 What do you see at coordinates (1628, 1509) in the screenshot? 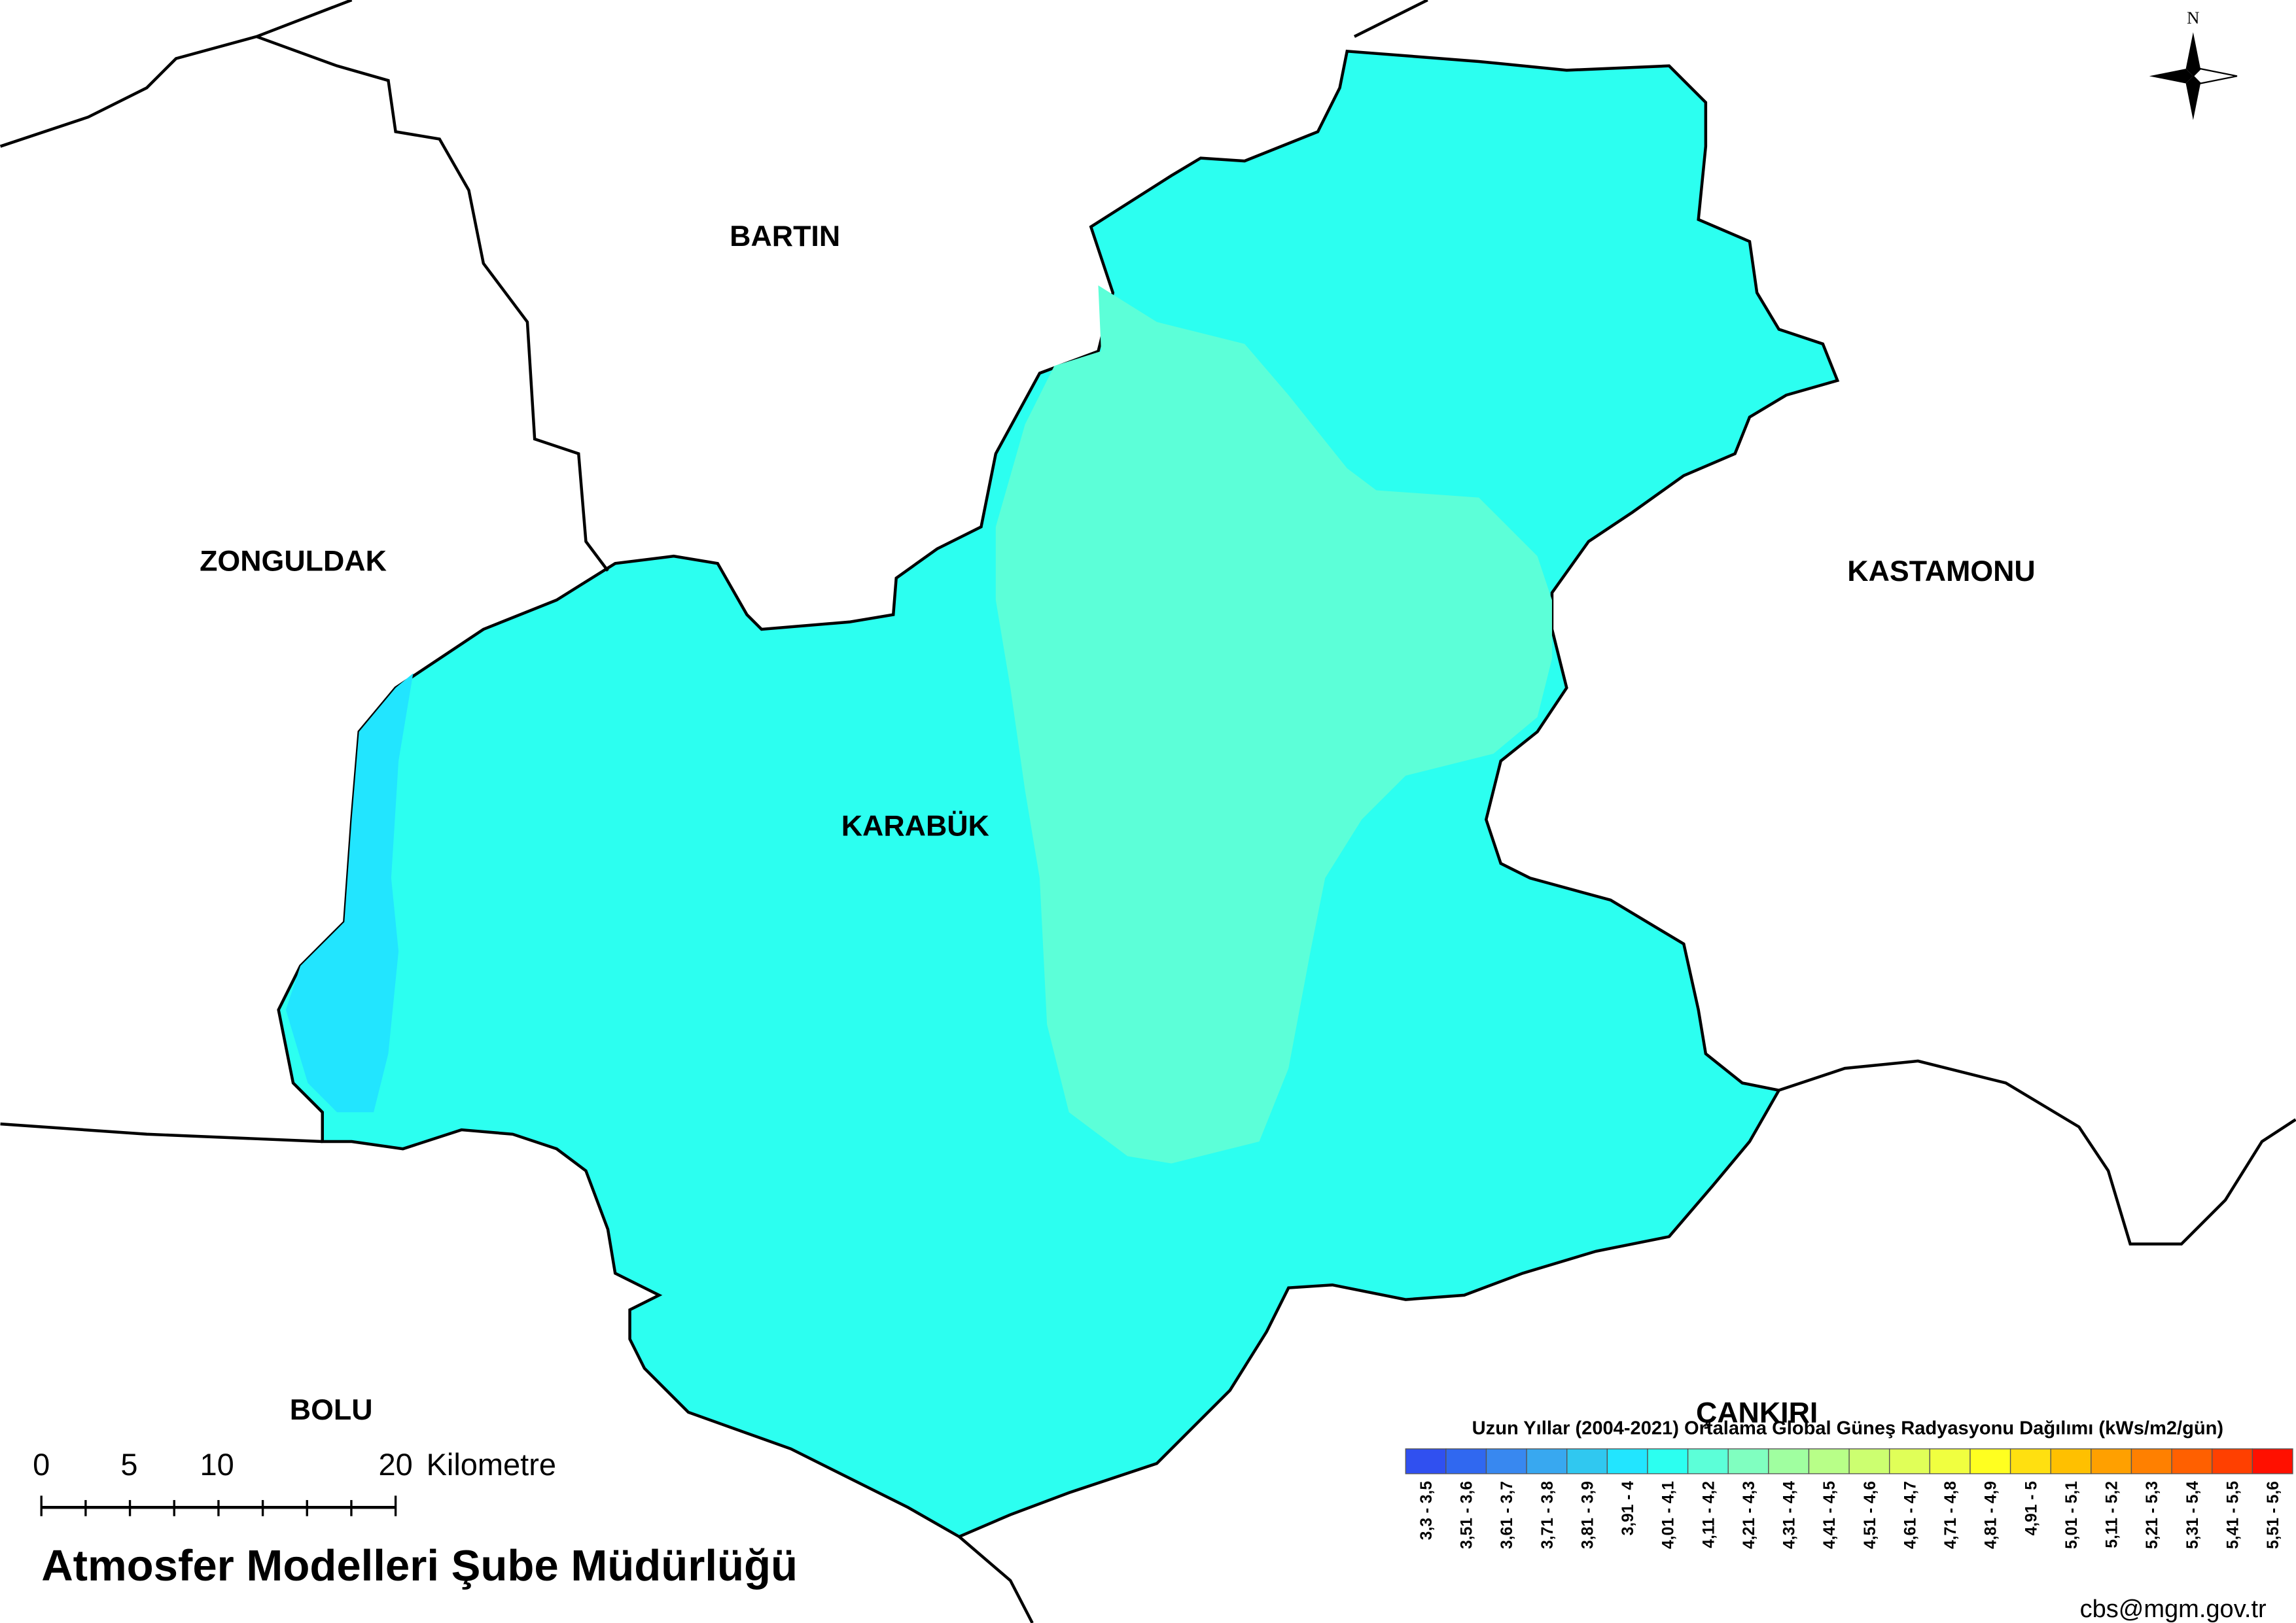
I see `legend-label: 3,91 - 4` at bounding box center [1628, 1509].